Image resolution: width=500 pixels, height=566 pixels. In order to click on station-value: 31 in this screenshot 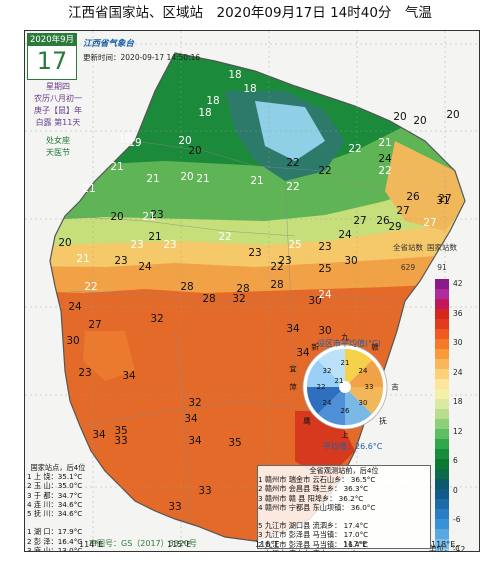, I will do `click(443, 201)`.